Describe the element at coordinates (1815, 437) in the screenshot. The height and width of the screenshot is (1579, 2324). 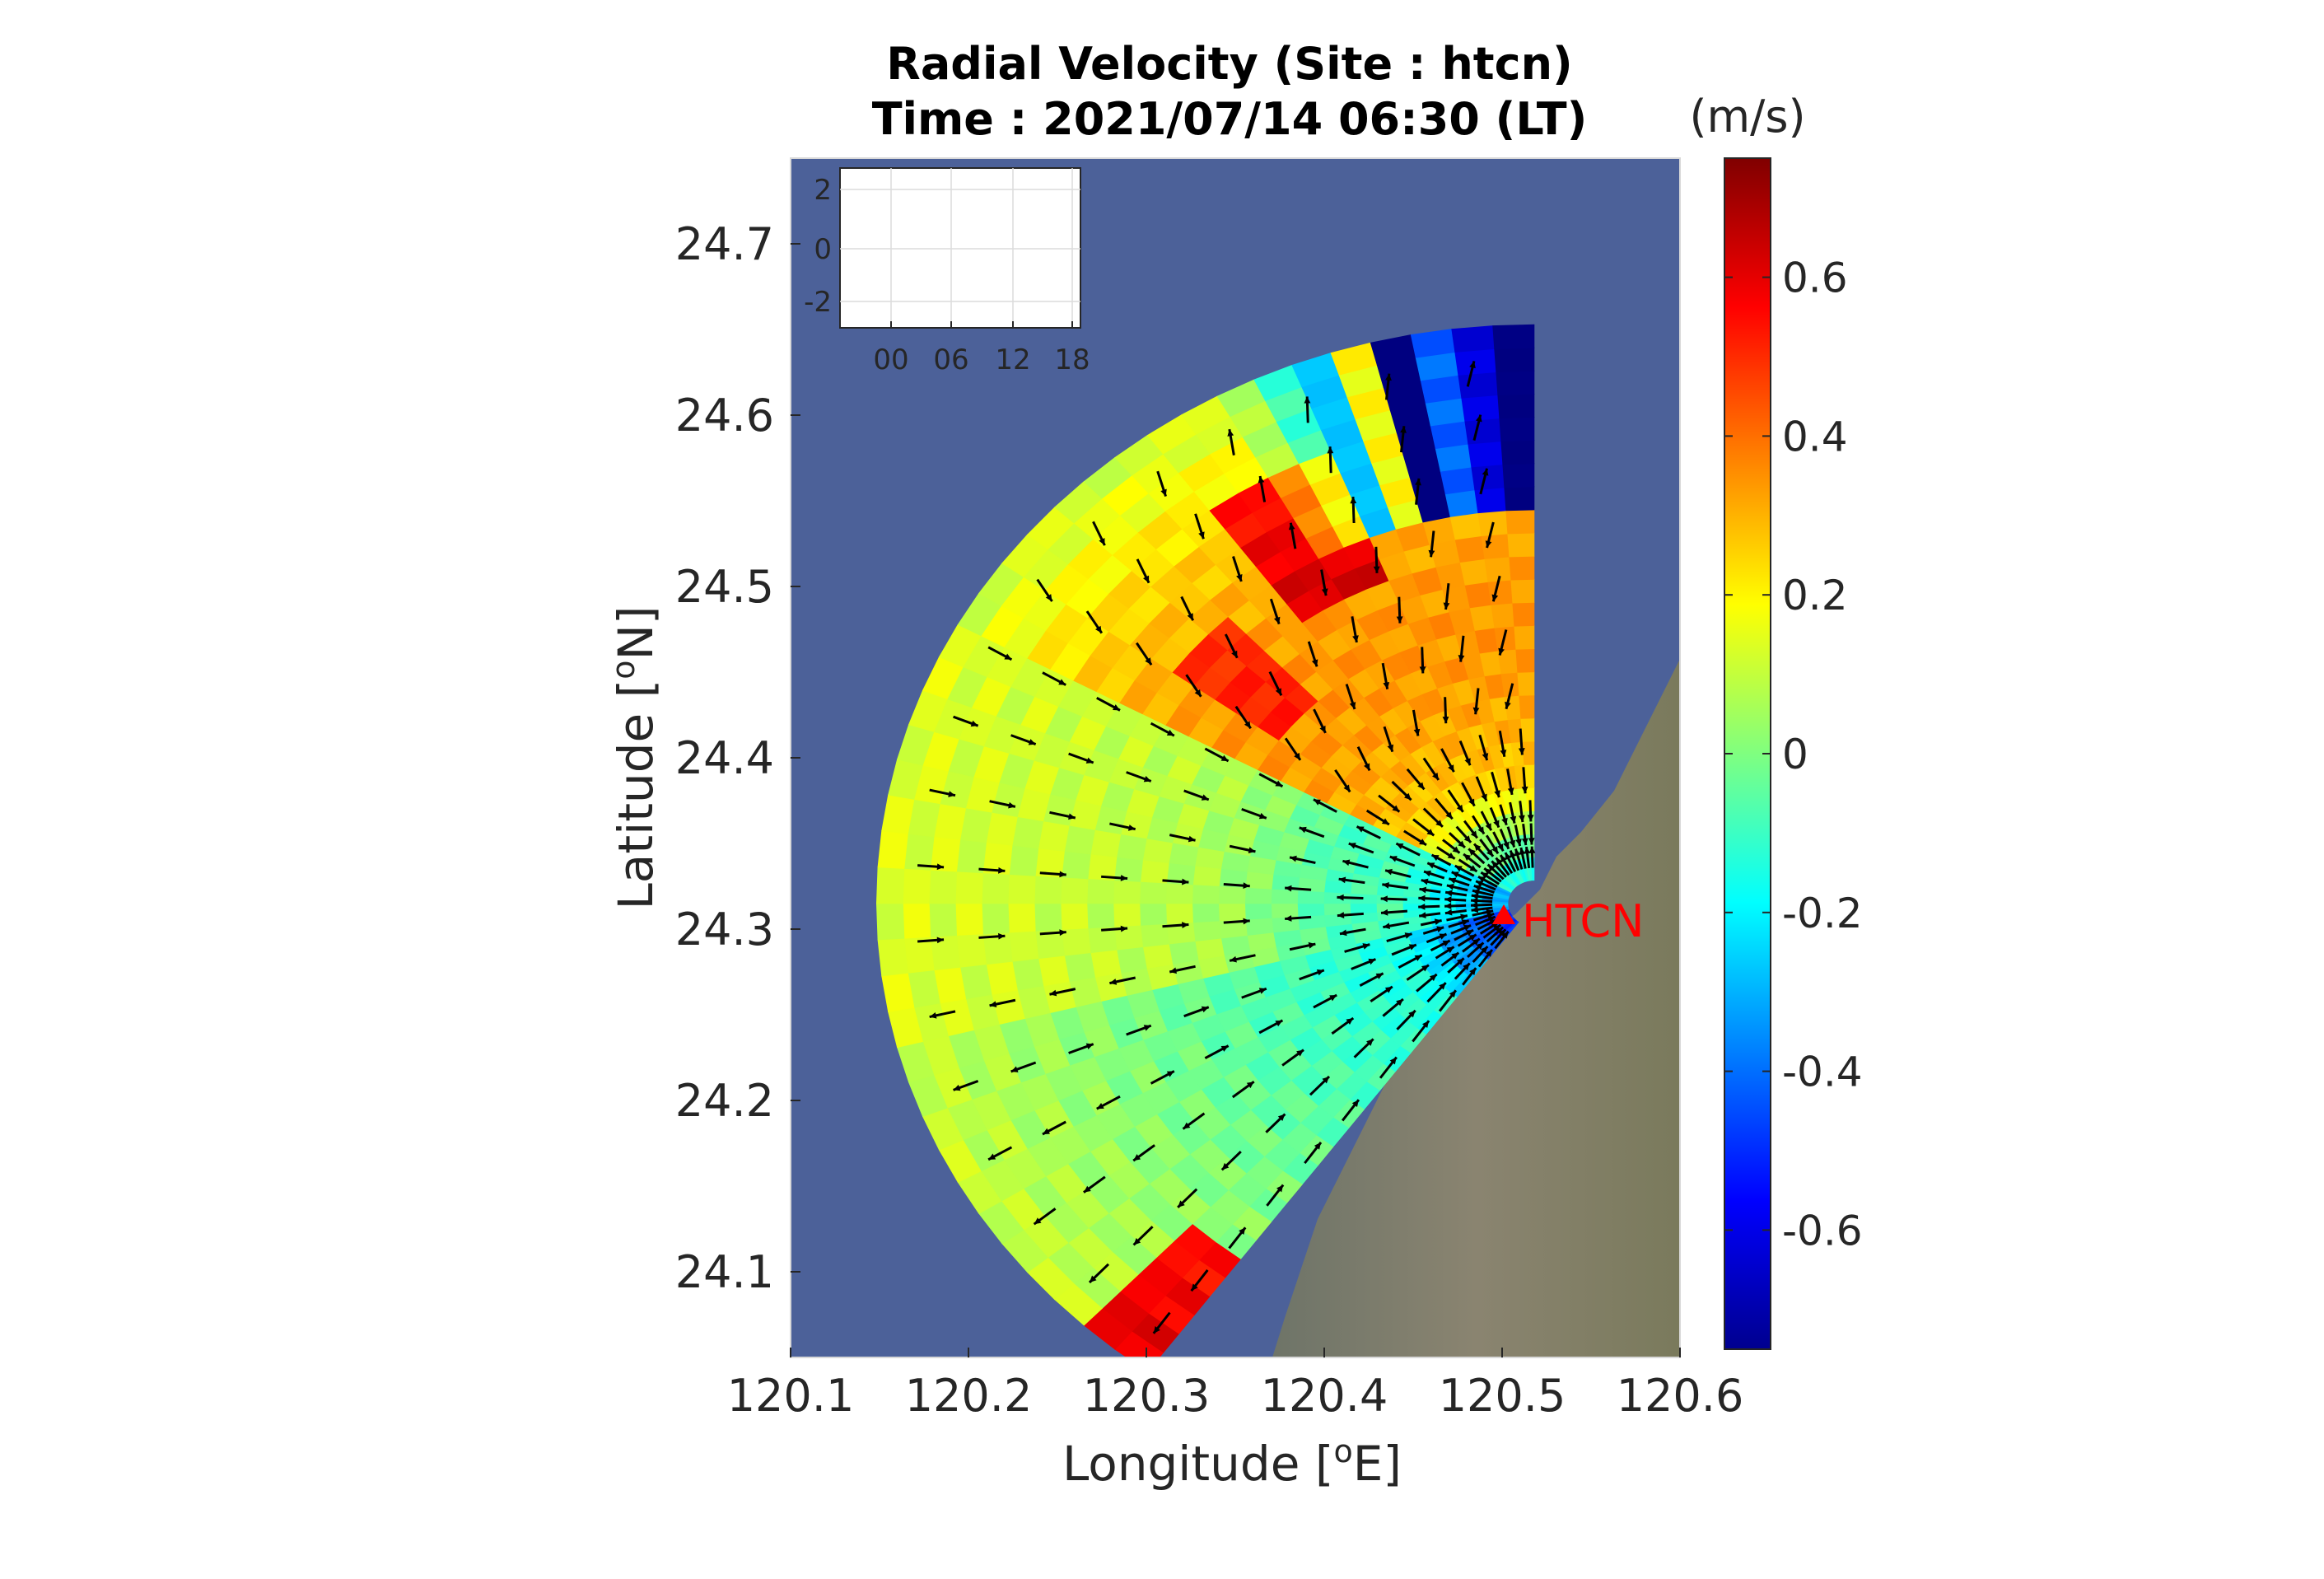
I see `colorbar-tick-label: 0.4` at that location.